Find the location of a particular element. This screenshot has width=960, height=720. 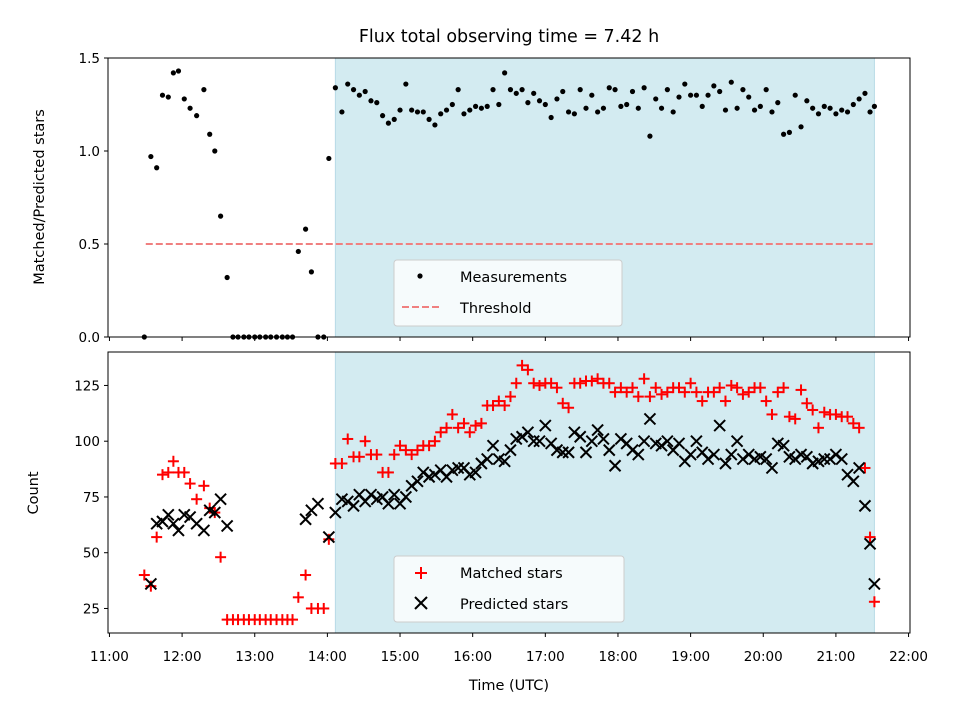

count-y-ticks: 25 50 75 100 125 is located at coordinates (91, 497).